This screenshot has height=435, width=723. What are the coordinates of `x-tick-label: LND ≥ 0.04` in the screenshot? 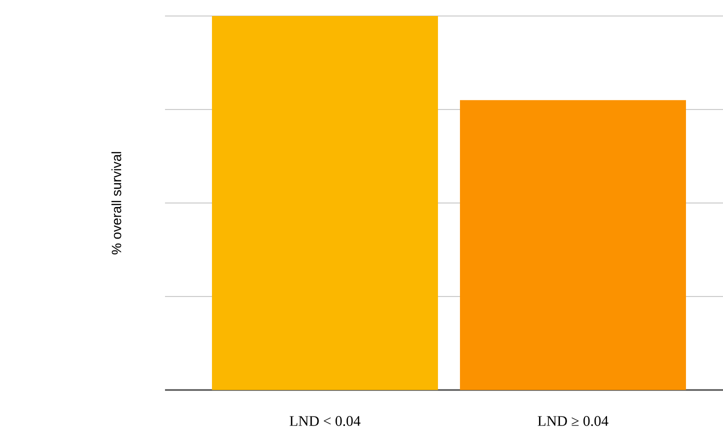 It's located at (573, 421).